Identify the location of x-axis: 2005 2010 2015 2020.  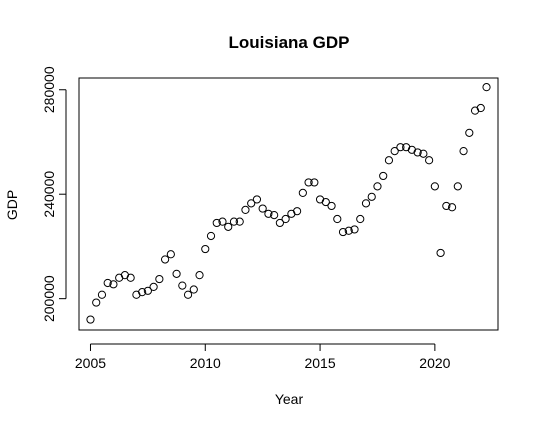
(263, 357).